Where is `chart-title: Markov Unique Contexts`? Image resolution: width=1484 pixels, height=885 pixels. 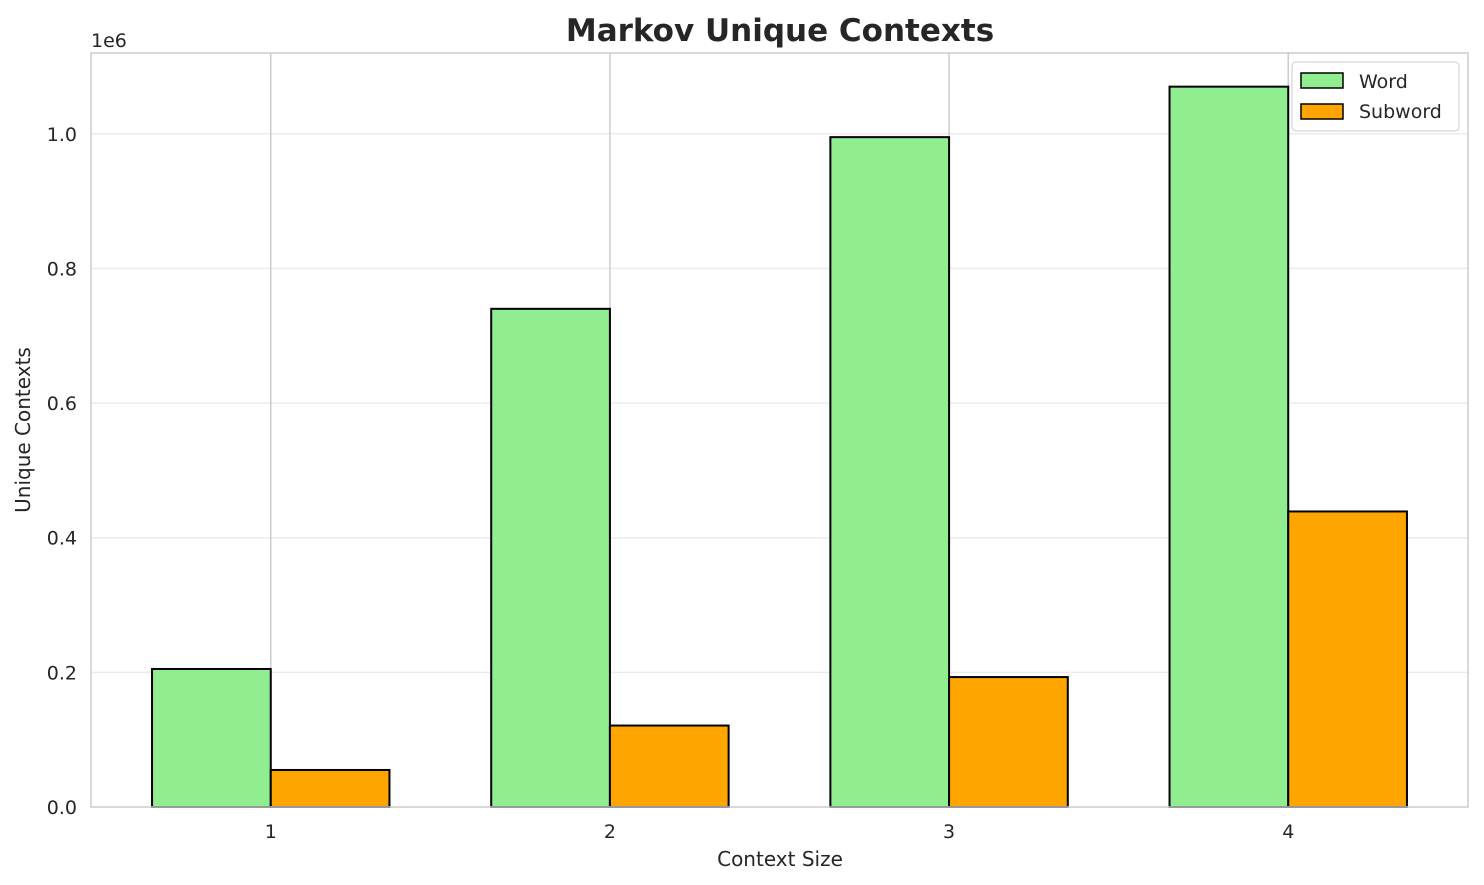 chart-title: Markov Unique Contexts is located at coordinates (780, 31).